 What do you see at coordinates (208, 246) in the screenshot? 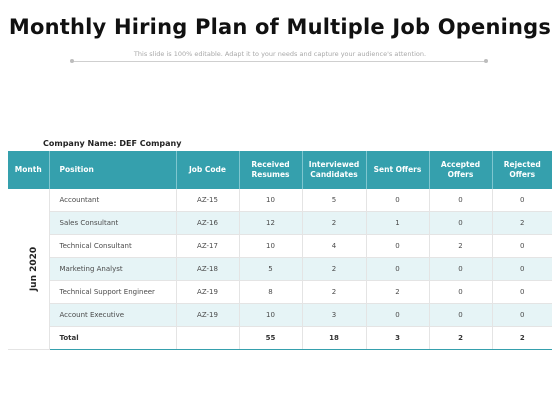
I see `job-code-cell: AZ-17` at bounding box center [208, 246].